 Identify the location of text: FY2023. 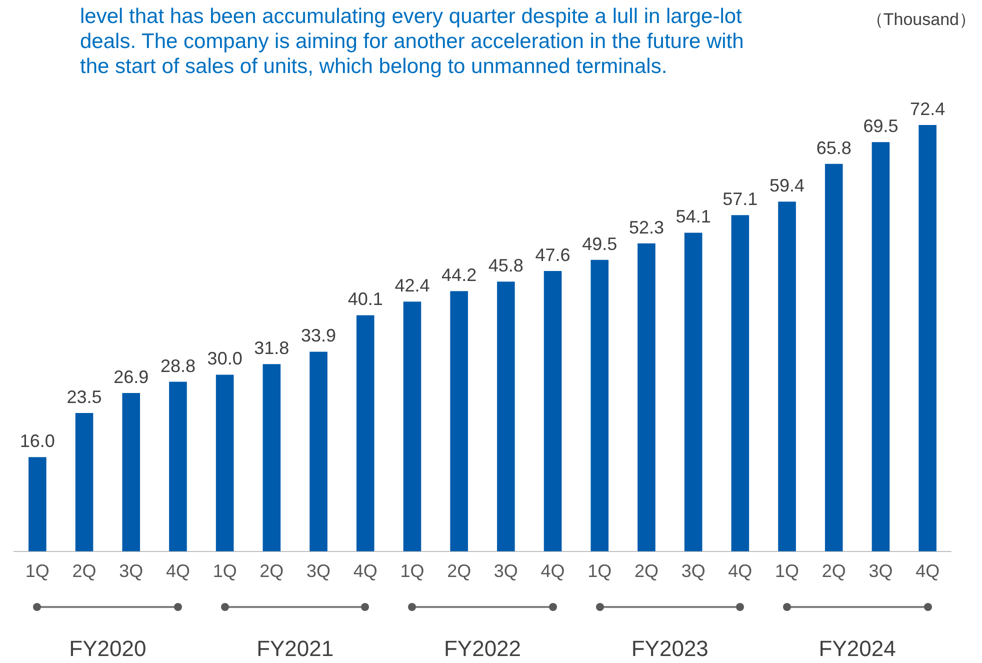
(670, 649).